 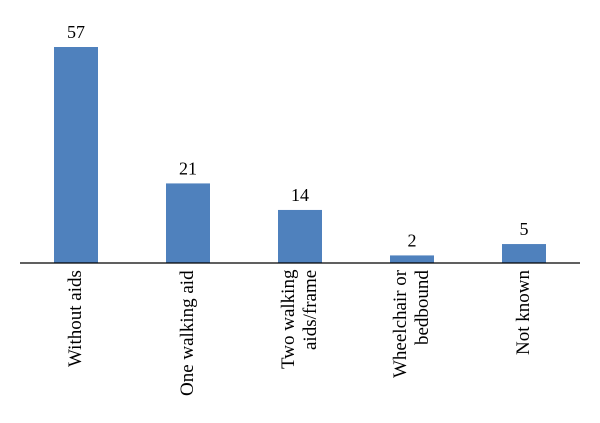 I want to click on value-label: 57, so click(x=76, y=32).